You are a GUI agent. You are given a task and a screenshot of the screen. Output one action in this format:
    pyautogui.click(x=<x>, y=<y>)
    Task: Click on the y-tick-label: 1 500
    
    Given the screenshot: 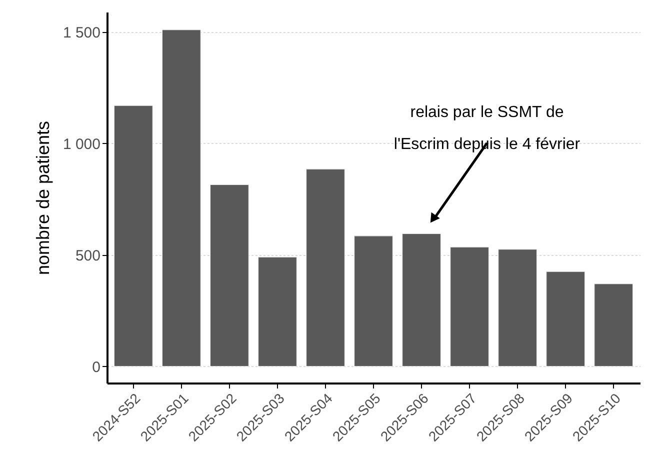 What is the action you would take?
    pyautogui.click(x=81, y=33)
    